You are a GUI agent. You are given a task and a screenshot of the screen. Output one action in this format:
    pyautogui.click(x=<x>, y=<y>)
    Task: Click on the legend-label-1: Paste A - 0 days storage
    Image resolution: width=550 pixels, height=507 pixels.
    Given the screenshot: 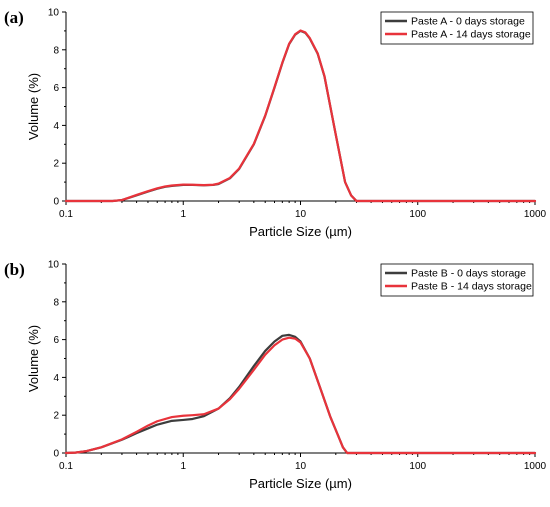 What is the action you would take?
    pyautogui.click(x=468, y=22)
    